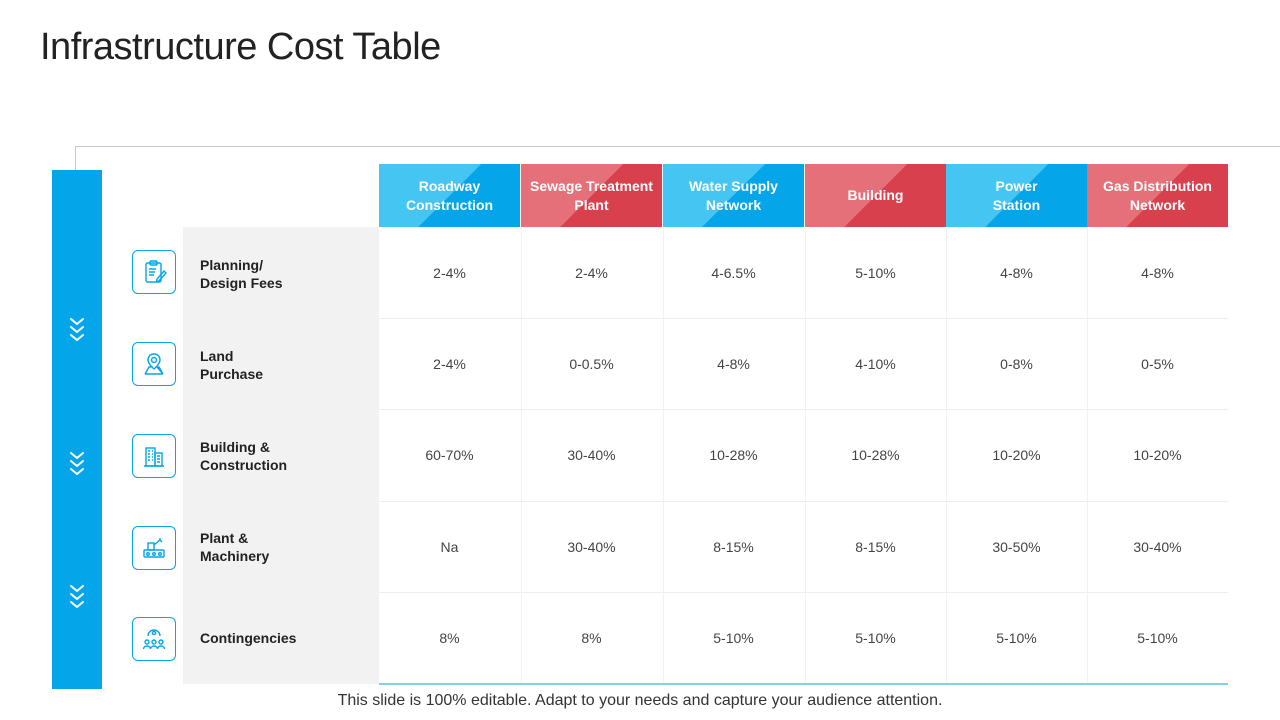 The height and width of the screenshot is (720, 1280). I want to click on row-label-plant: Plant & Machinery, so click(235, 547).